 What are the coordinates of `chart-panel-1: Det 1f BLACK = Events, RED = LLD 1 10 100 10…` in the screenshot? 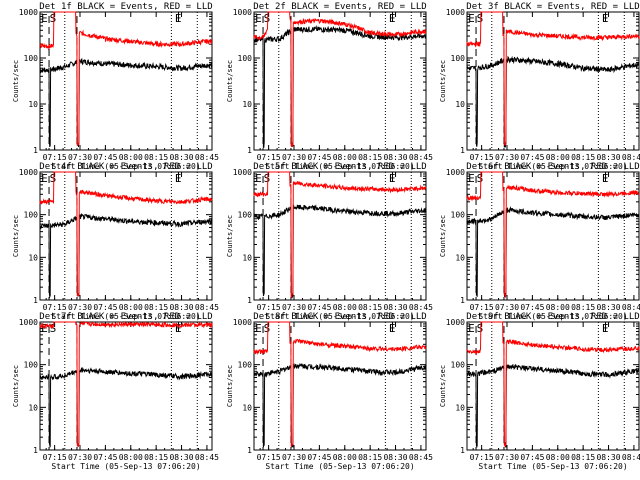 It's located at (115, 86).